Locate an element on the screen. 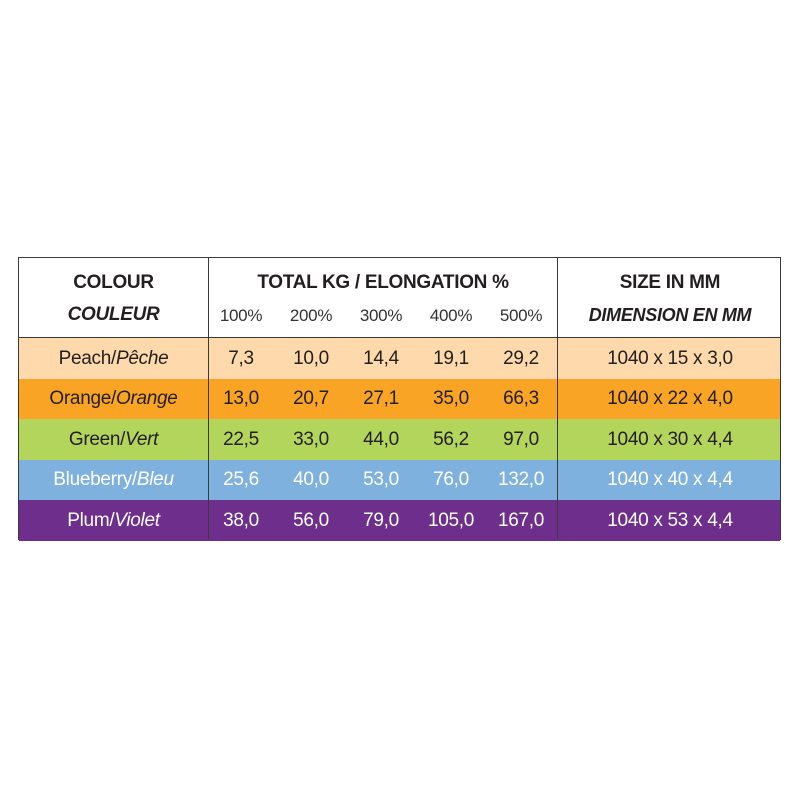 The width and height of the screenshot is (800, 800). load-value: 66,3 is located at coordinates (521, 399).